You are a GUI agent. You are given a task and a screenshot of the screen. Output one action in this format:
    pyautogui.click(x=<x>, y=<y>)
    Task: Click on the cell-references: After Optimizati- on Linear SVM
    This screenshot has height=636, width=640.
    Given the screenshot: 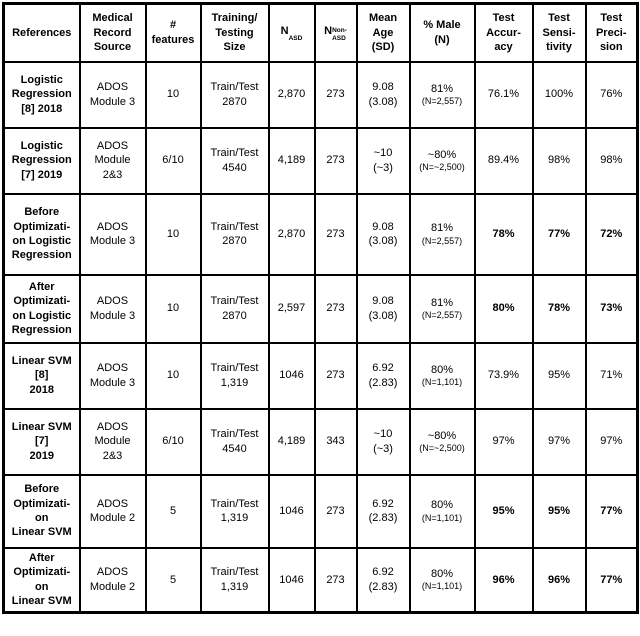 What is the action you would take?
    pyautogui.click(x=41, y=580)
    